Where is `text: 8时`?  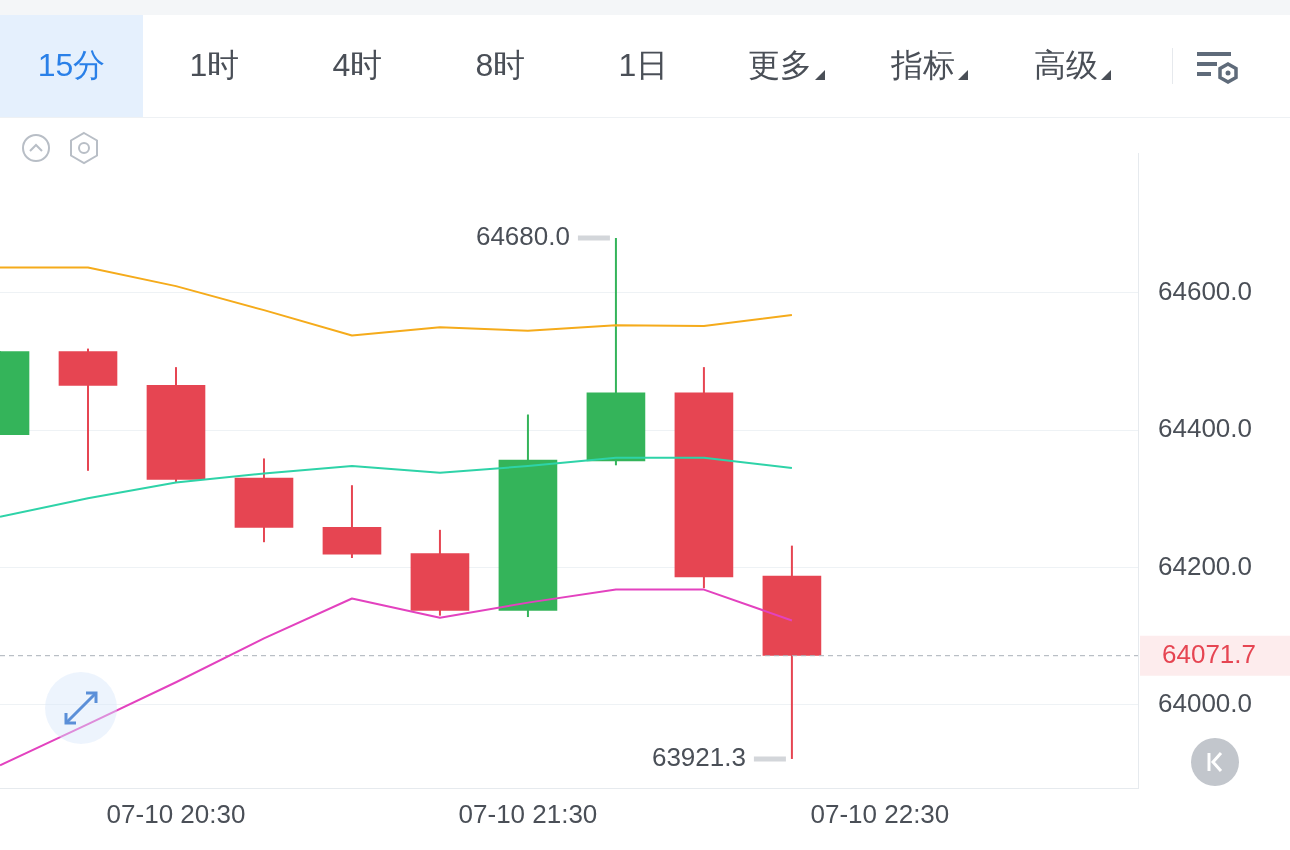 text: 8时 is located at coordinates (500, 65).